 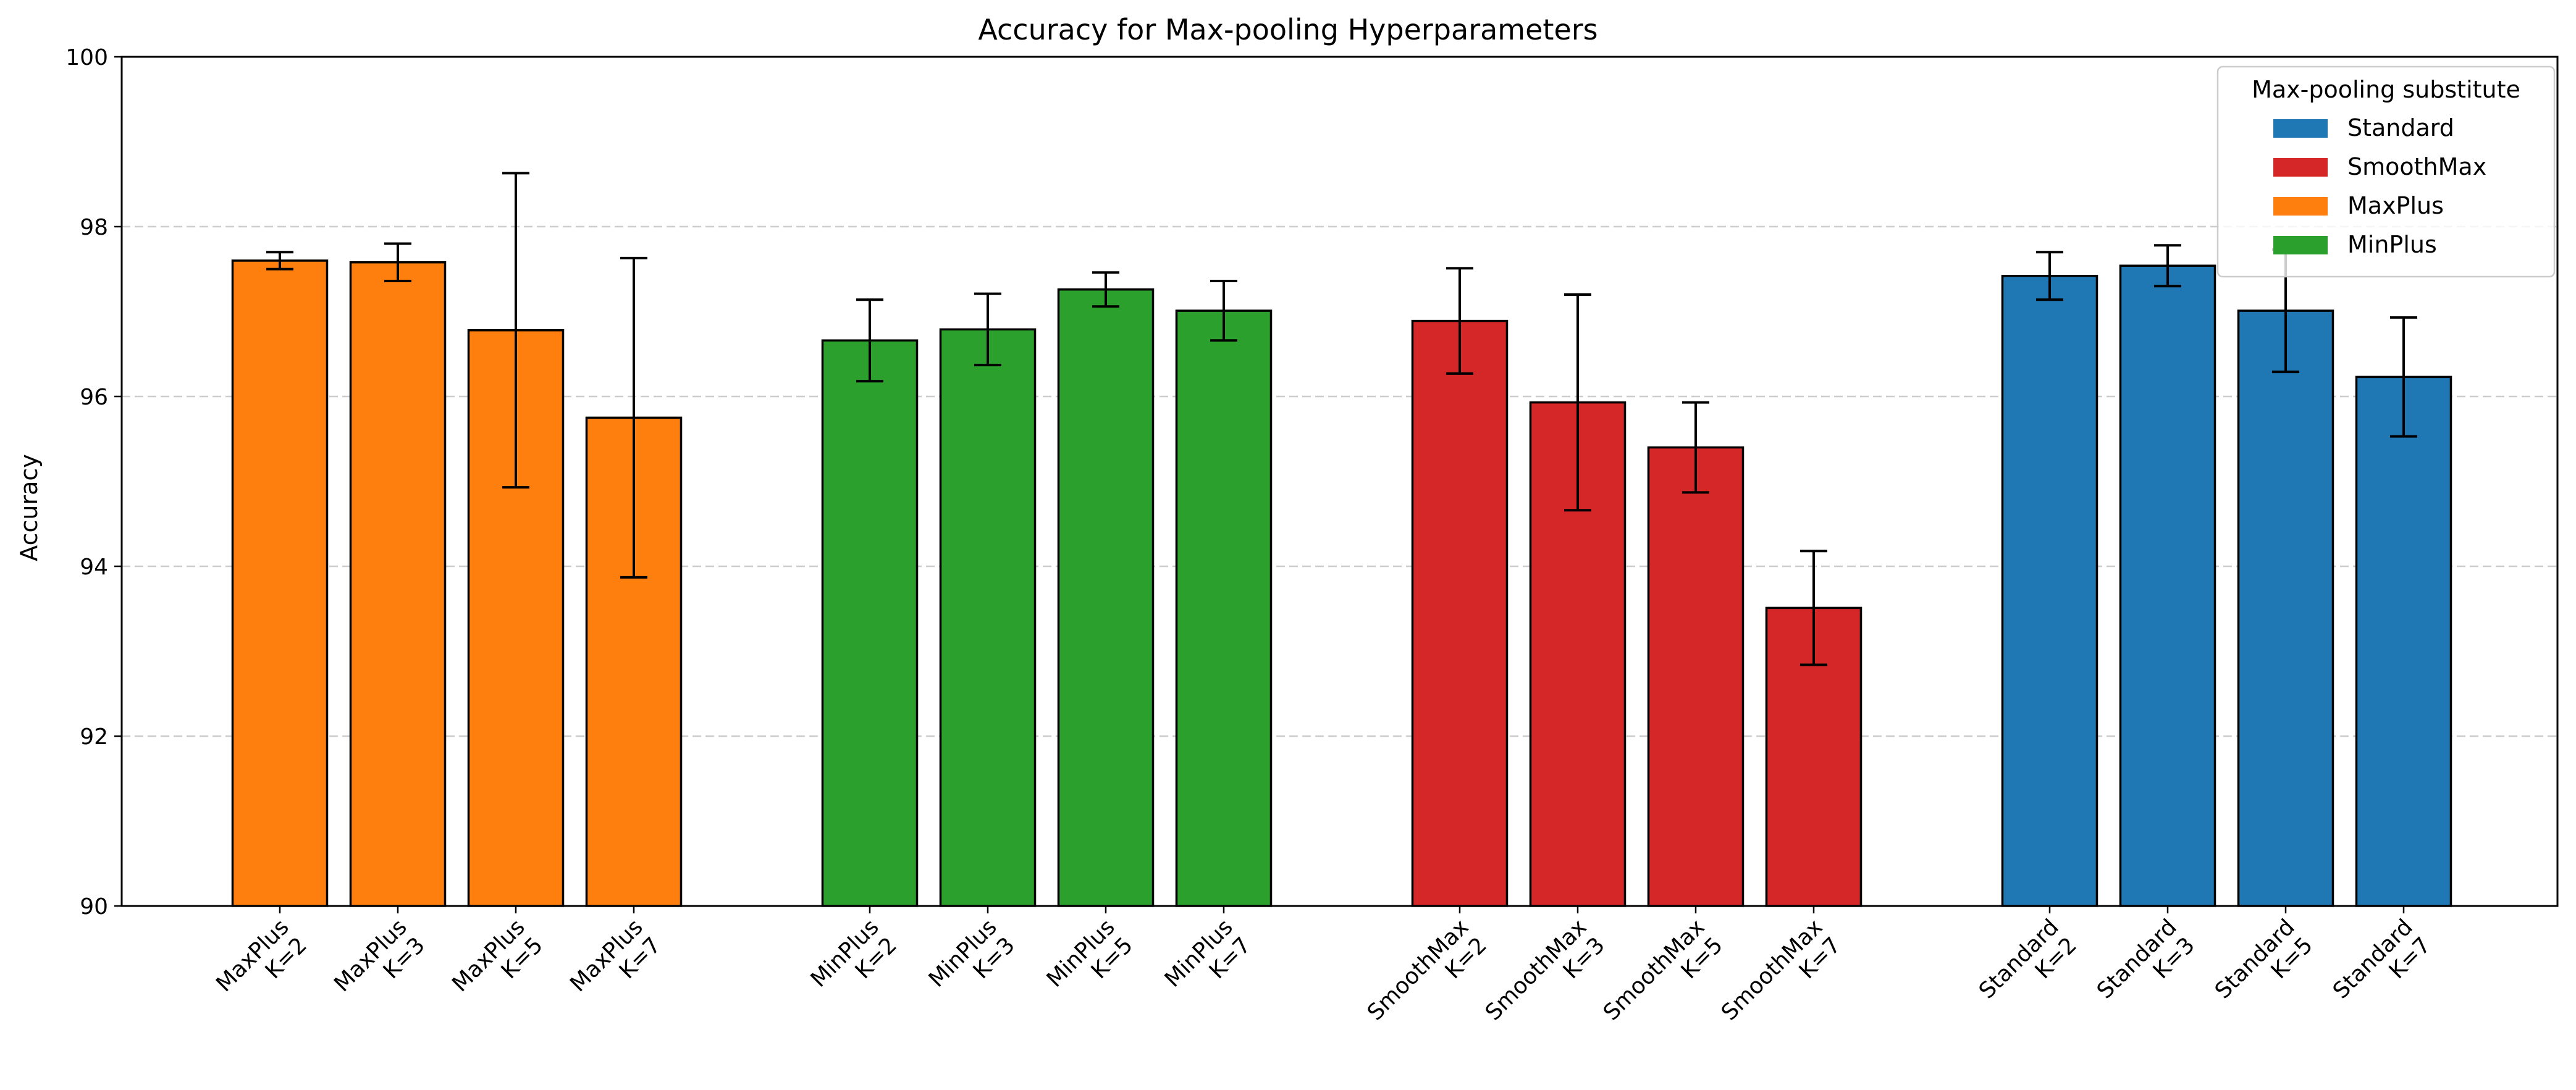 What do you see at coordinates (1545, 979) in the screenshot?
I see `x-tick-label: SmoothMaxK=3` at bounding box center [1545, 979].